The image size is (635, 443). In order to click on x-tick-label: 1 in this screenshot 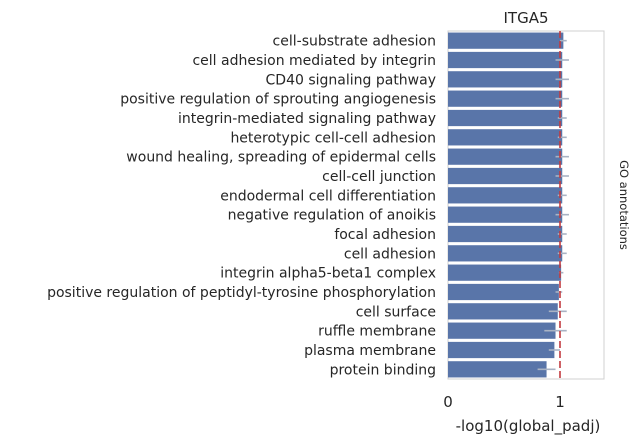, I will do `click(560, 402)`.